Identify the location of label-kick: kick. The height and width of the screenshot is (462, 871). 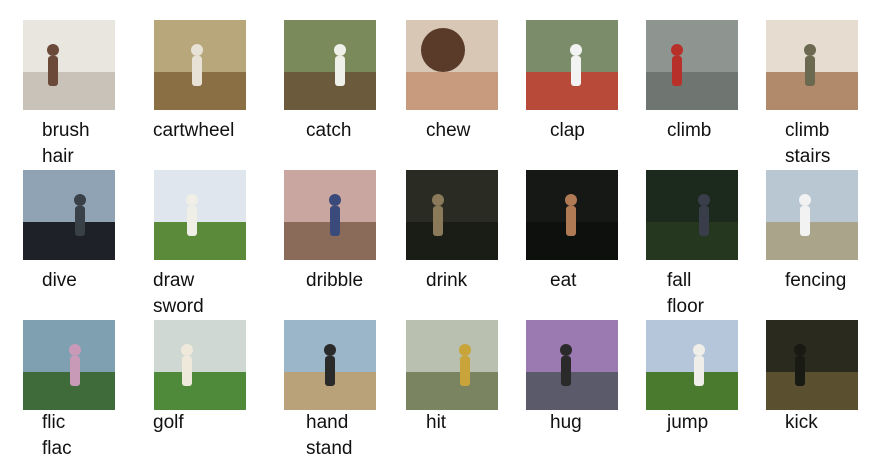
(828, 423).